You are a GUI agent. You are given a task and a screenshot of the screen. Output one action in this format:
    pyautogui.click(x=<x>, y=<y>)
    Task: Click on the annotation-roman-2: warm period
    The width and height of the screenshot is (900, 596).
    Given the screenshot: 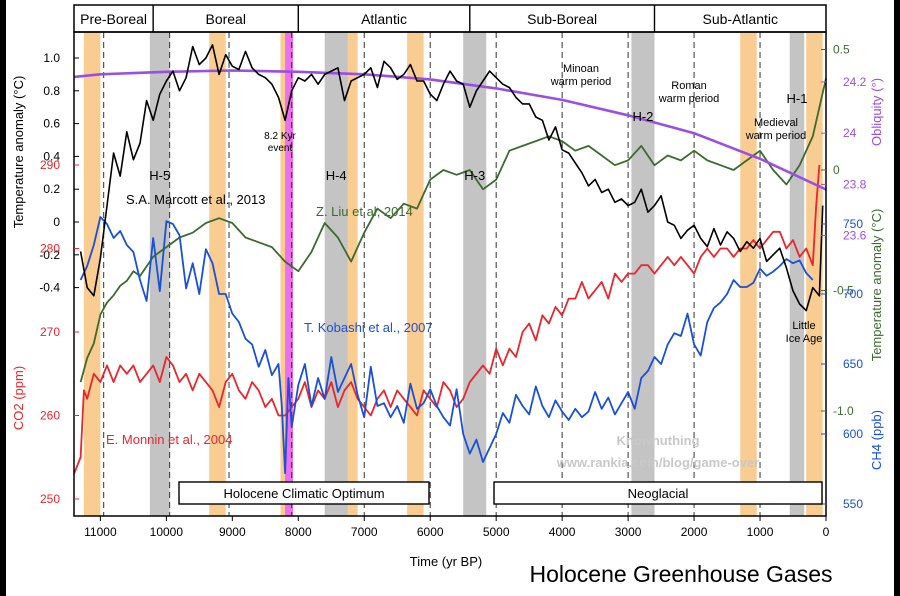 What is the action you would take?
    pyautogui.click(x=689, y=99)
    